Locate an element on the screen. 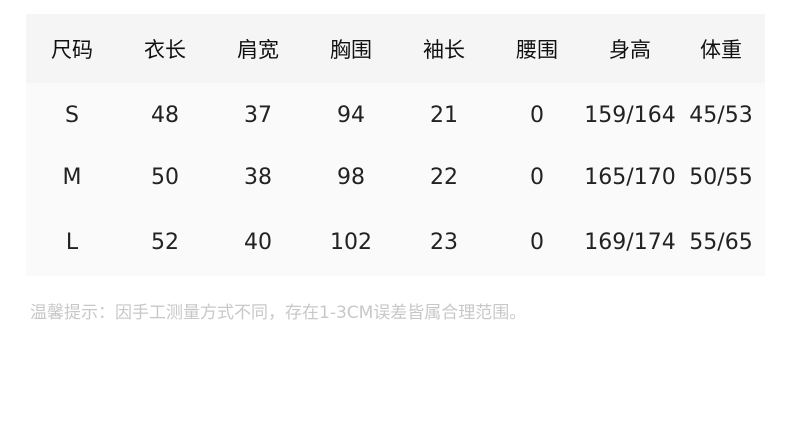  column-header: 体重 is located at coordinates (721, 49).